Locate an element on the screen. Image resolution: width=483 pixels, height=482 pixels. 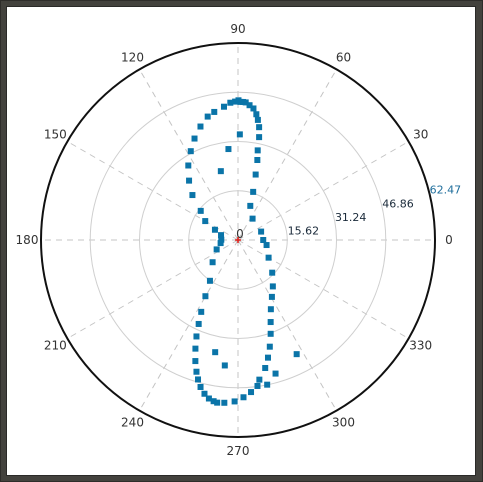
angle-label-180: 180 is located at coordinates (27, 240).